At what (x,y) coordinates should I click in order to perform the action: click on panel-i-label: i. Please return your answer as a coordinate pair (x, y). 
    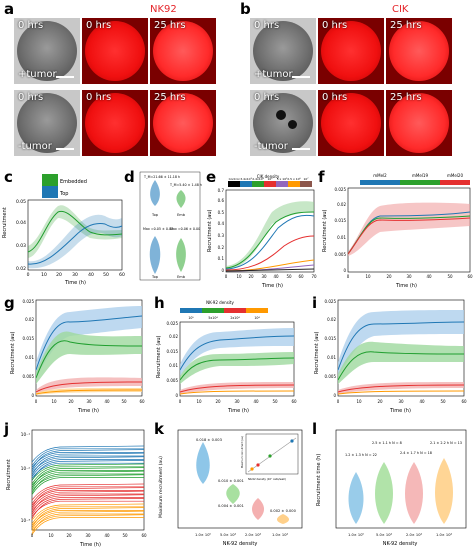
    Looking at the image, I should click on (314, 303).